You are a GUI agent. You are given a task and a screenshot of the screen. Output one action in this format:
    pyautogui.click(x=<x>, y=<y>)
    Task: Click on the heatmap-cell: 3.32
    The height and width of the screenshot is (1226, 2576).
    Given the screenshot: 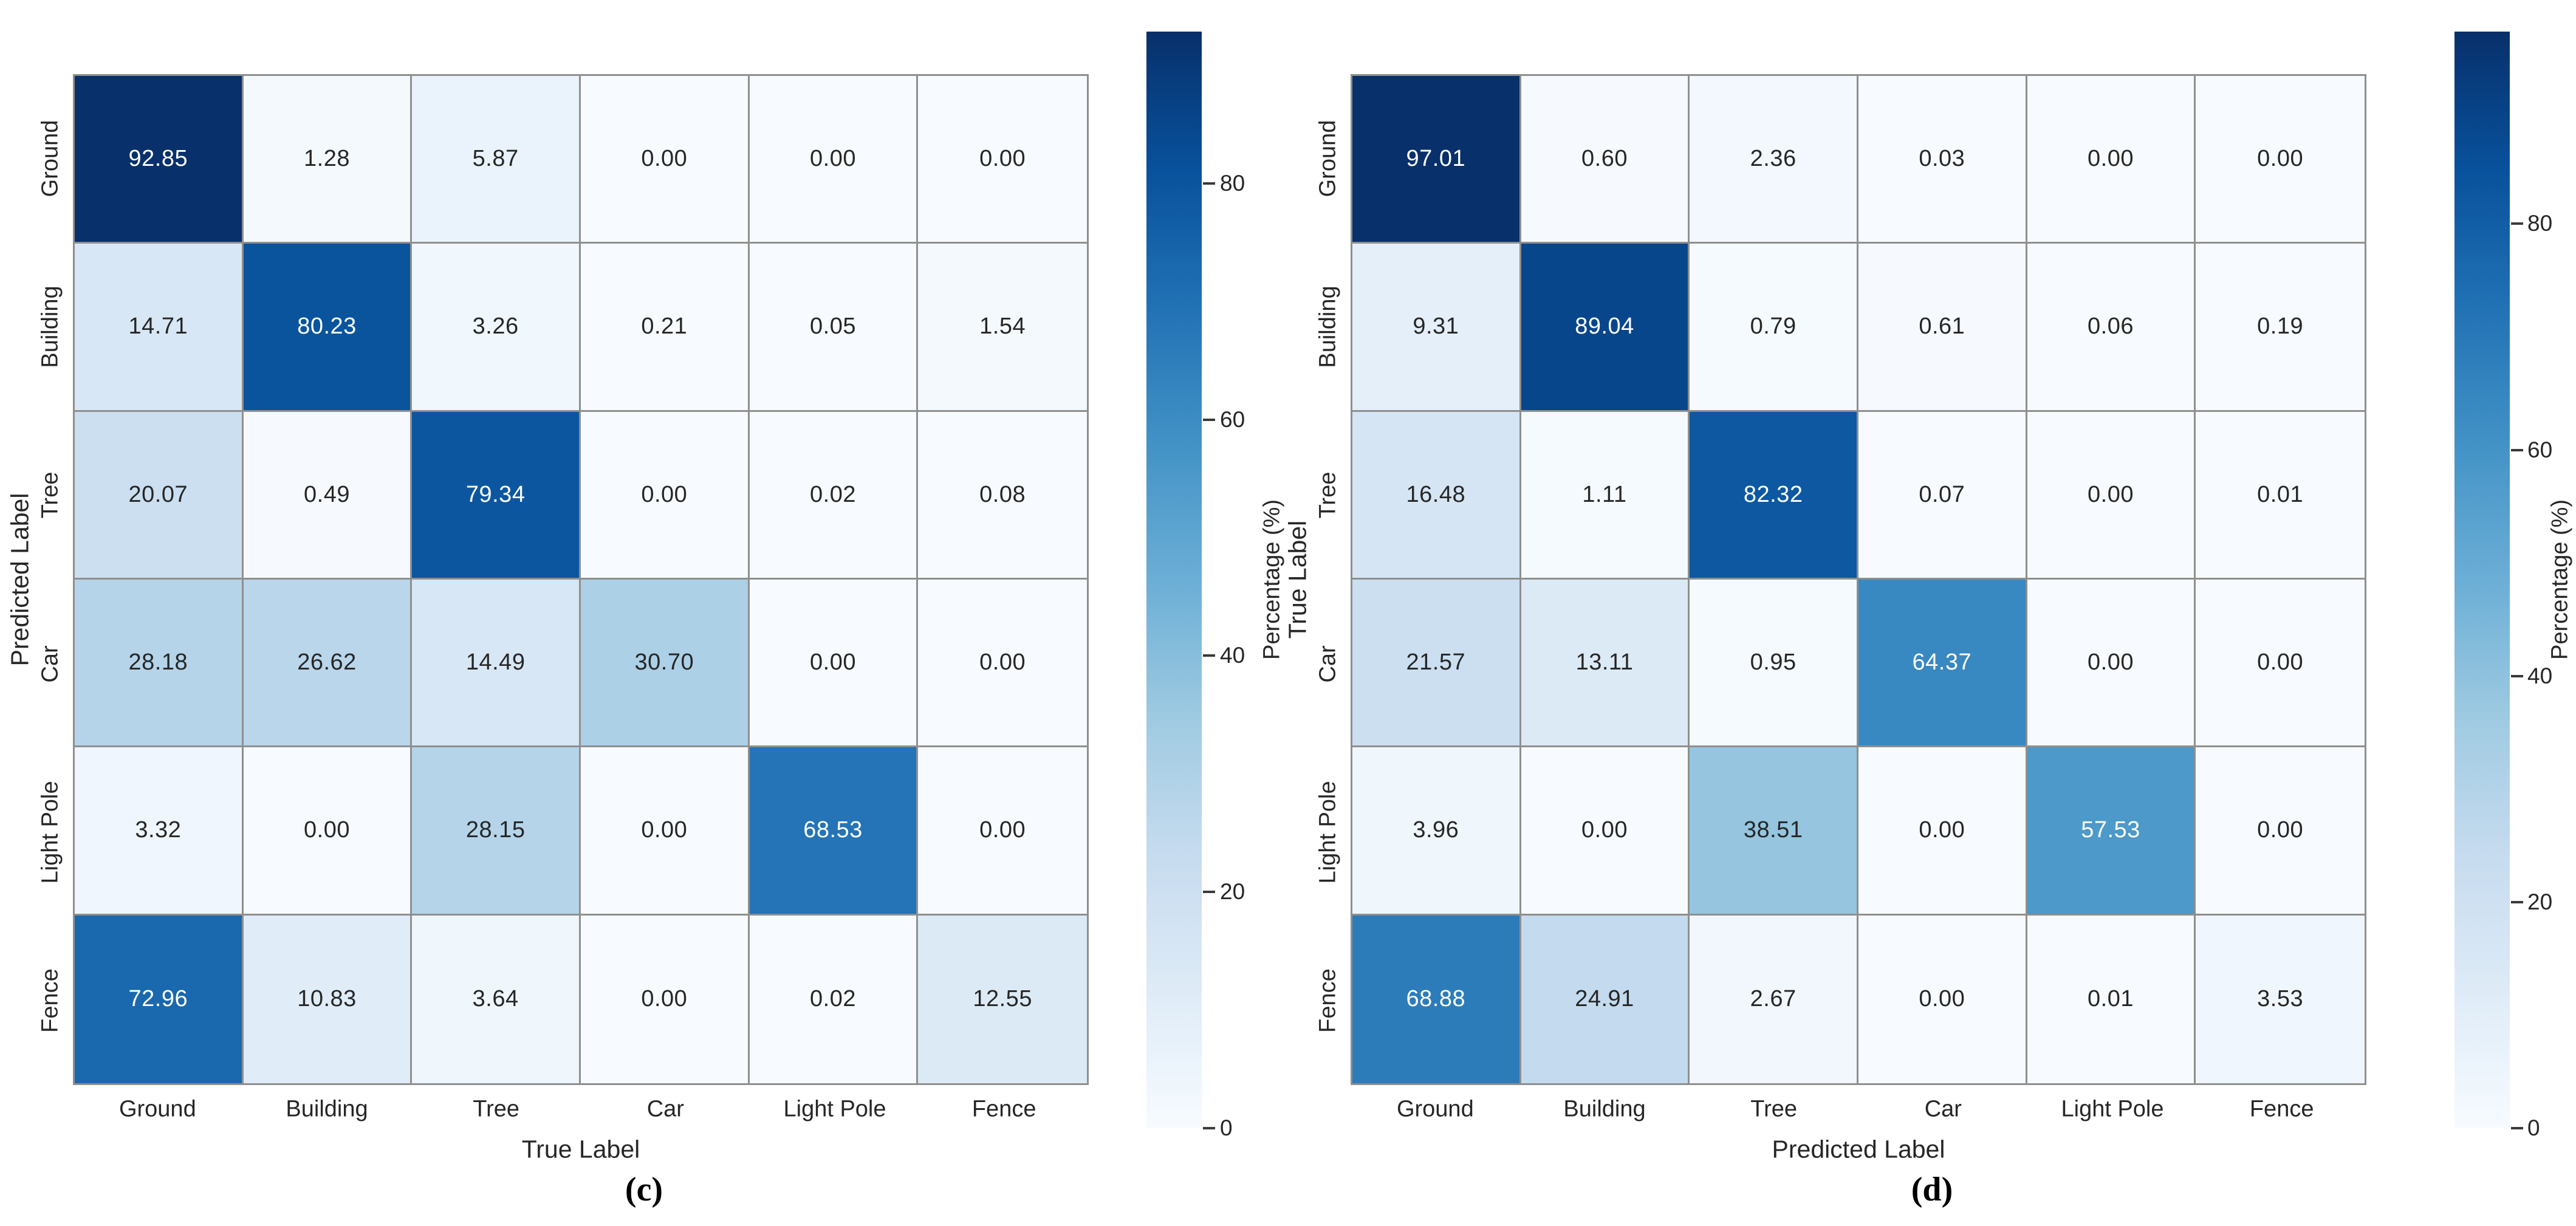 What is the action you would take?
    pyautogui.click(x=159, y=831)
    